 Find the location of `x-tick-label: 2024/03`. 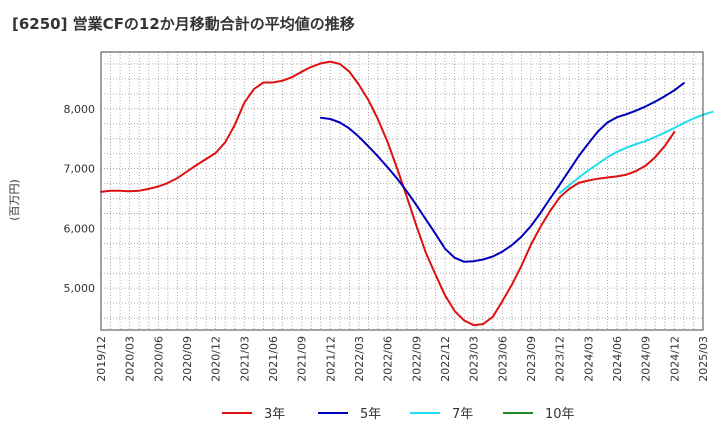

x-tick-label: 2024/03 is located at coordinates (588, 359).